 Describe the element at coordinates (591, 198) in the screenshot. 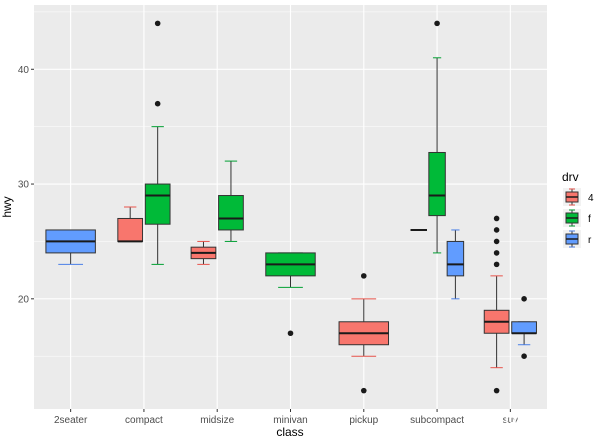

I see `legend-label-4: 4` at that location.